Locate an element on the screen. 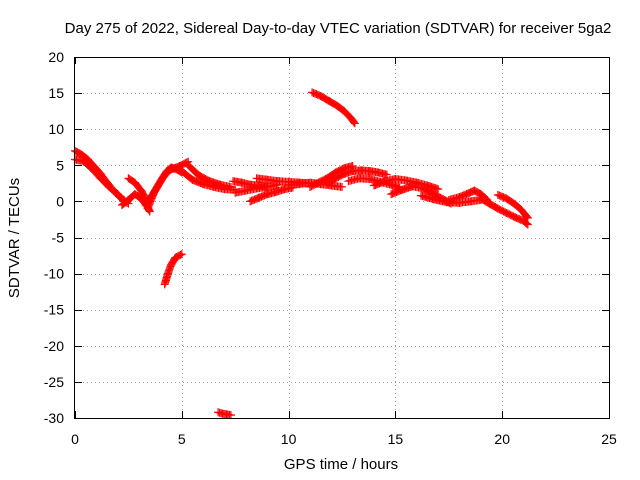 Image resolution: width=640 pixels, height=480 pixels. x-tick-label: 0 is located at coordinates (75, 439).